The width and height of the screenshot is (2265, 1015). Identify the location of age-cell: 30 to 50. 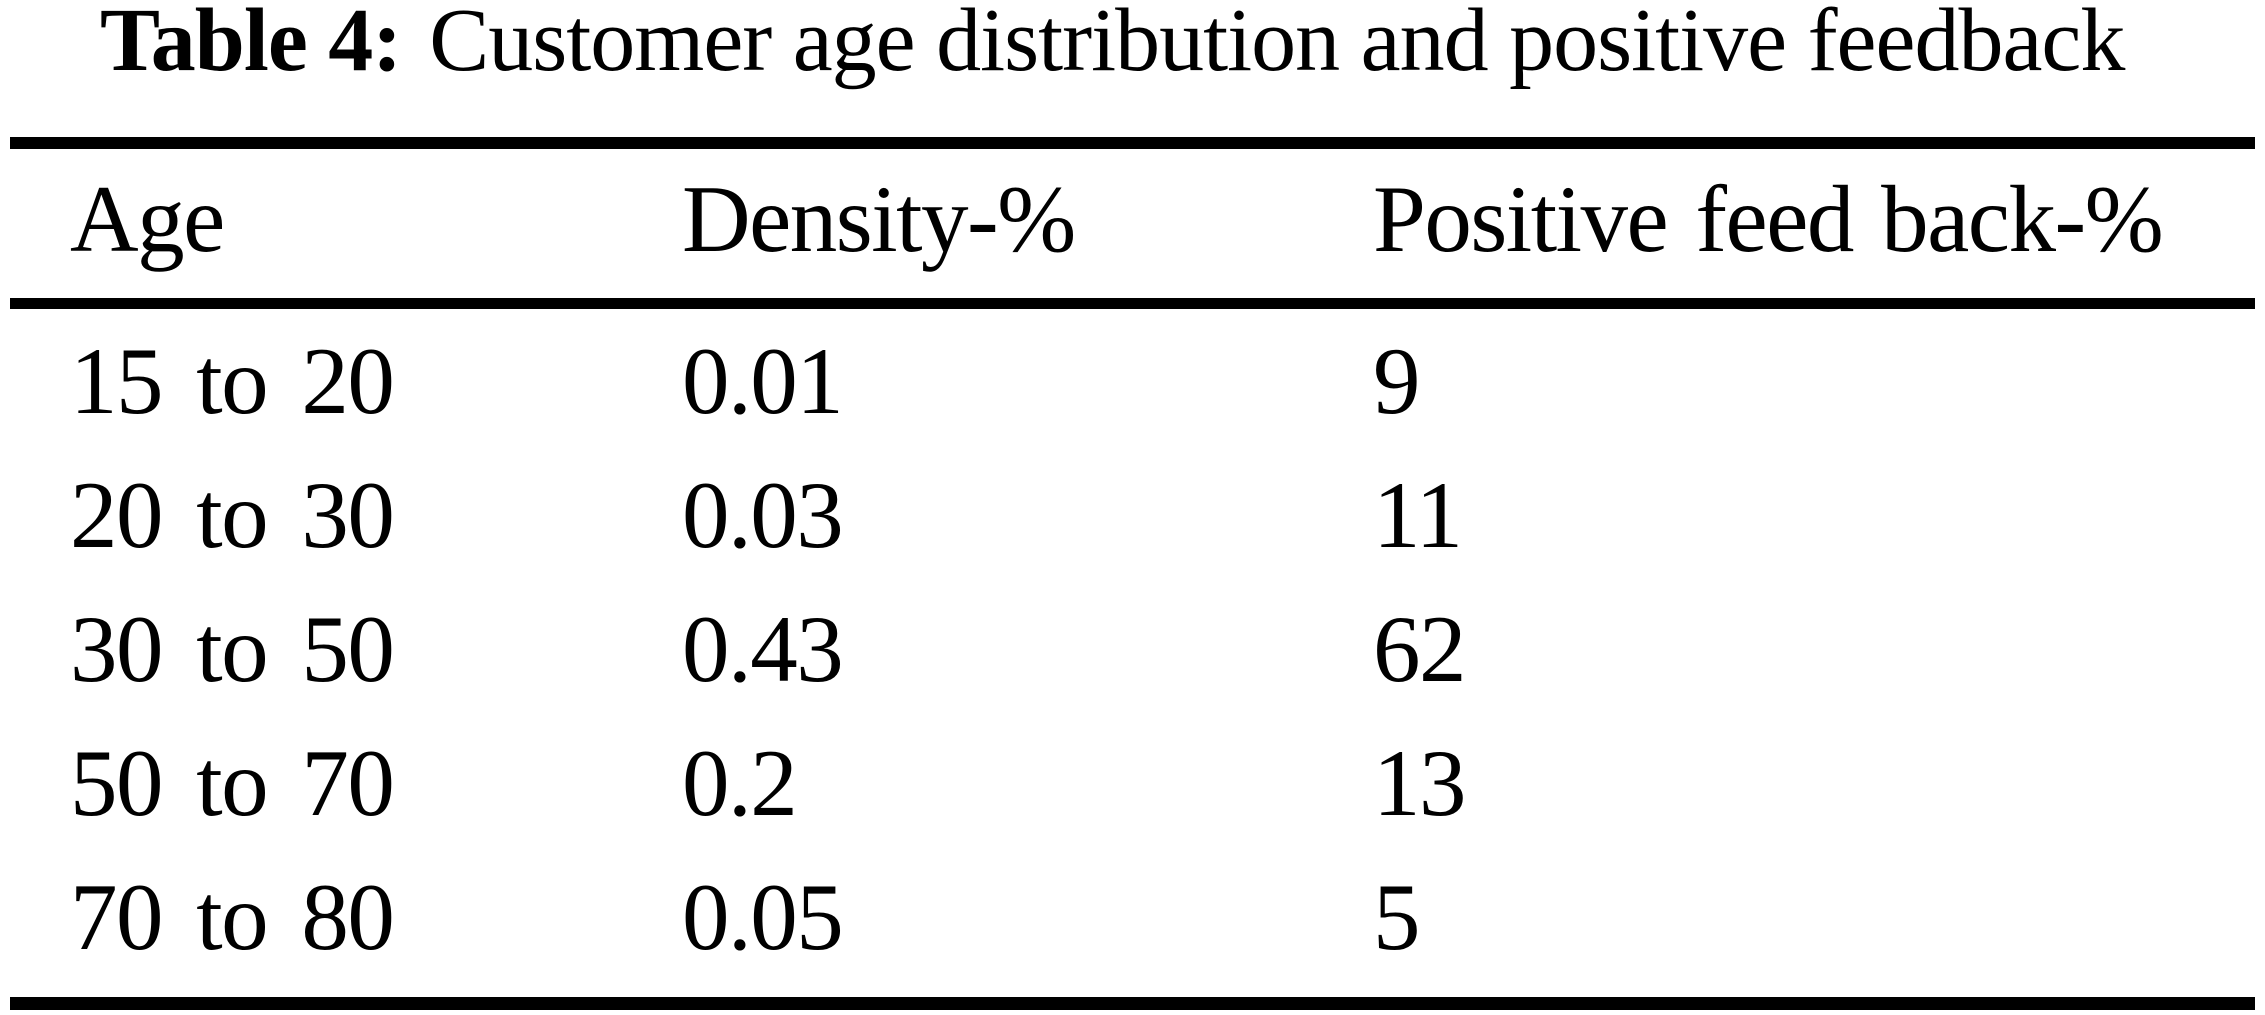
(232, 649).